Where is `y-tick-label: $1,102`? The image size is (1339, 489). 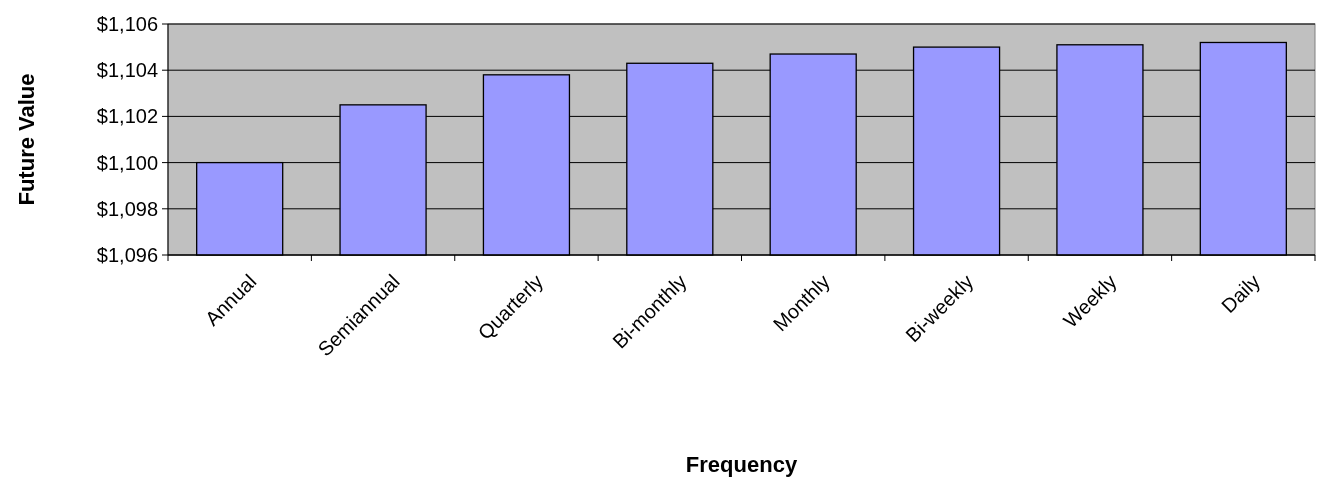 y-tick-label: $1,102 is located at coordinates (127, 116).